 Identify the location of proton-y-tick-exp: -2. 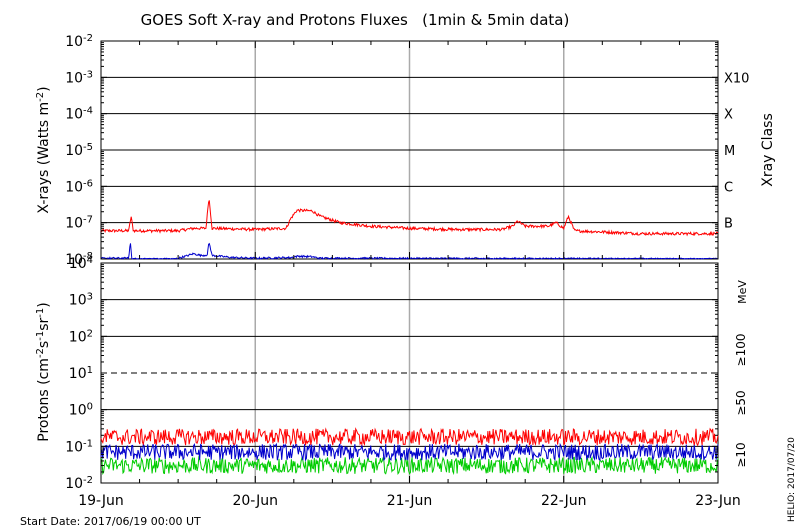
(88, 480).